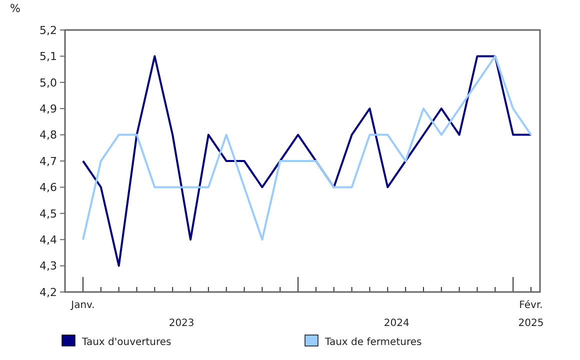 Image resolution: width=580 pixels, height=360 pixels. What do you see at coordinates (48, 30) in the screenshot?
I see `y-tick-label: 5,2` at bounding box center [48, 30].